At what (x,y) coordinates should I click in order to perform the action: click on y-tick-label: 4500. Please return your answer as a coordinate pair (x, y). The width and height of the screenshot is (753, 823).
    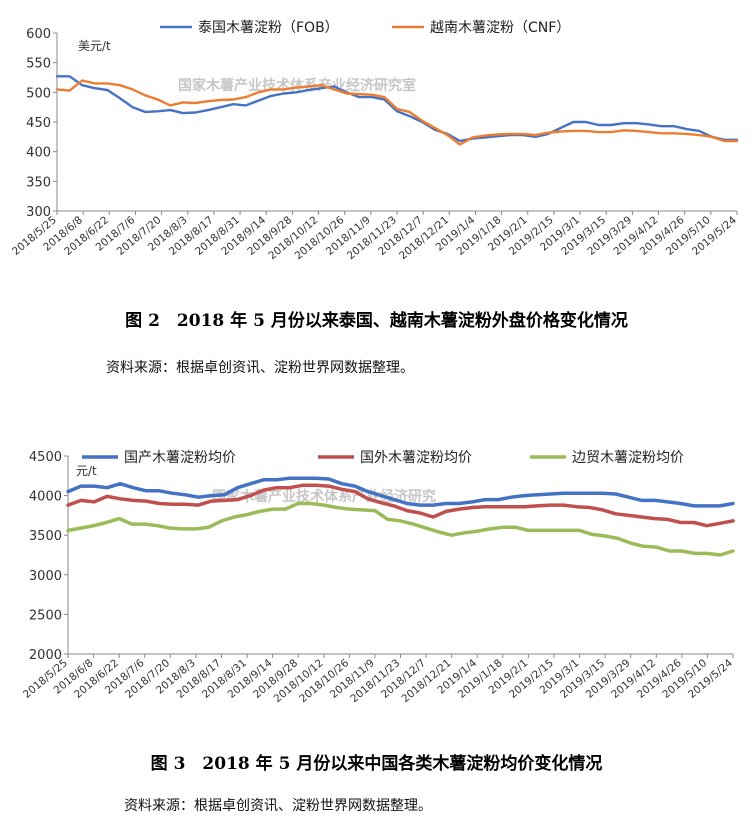
    Looking at the image, I should click on (45, 457).